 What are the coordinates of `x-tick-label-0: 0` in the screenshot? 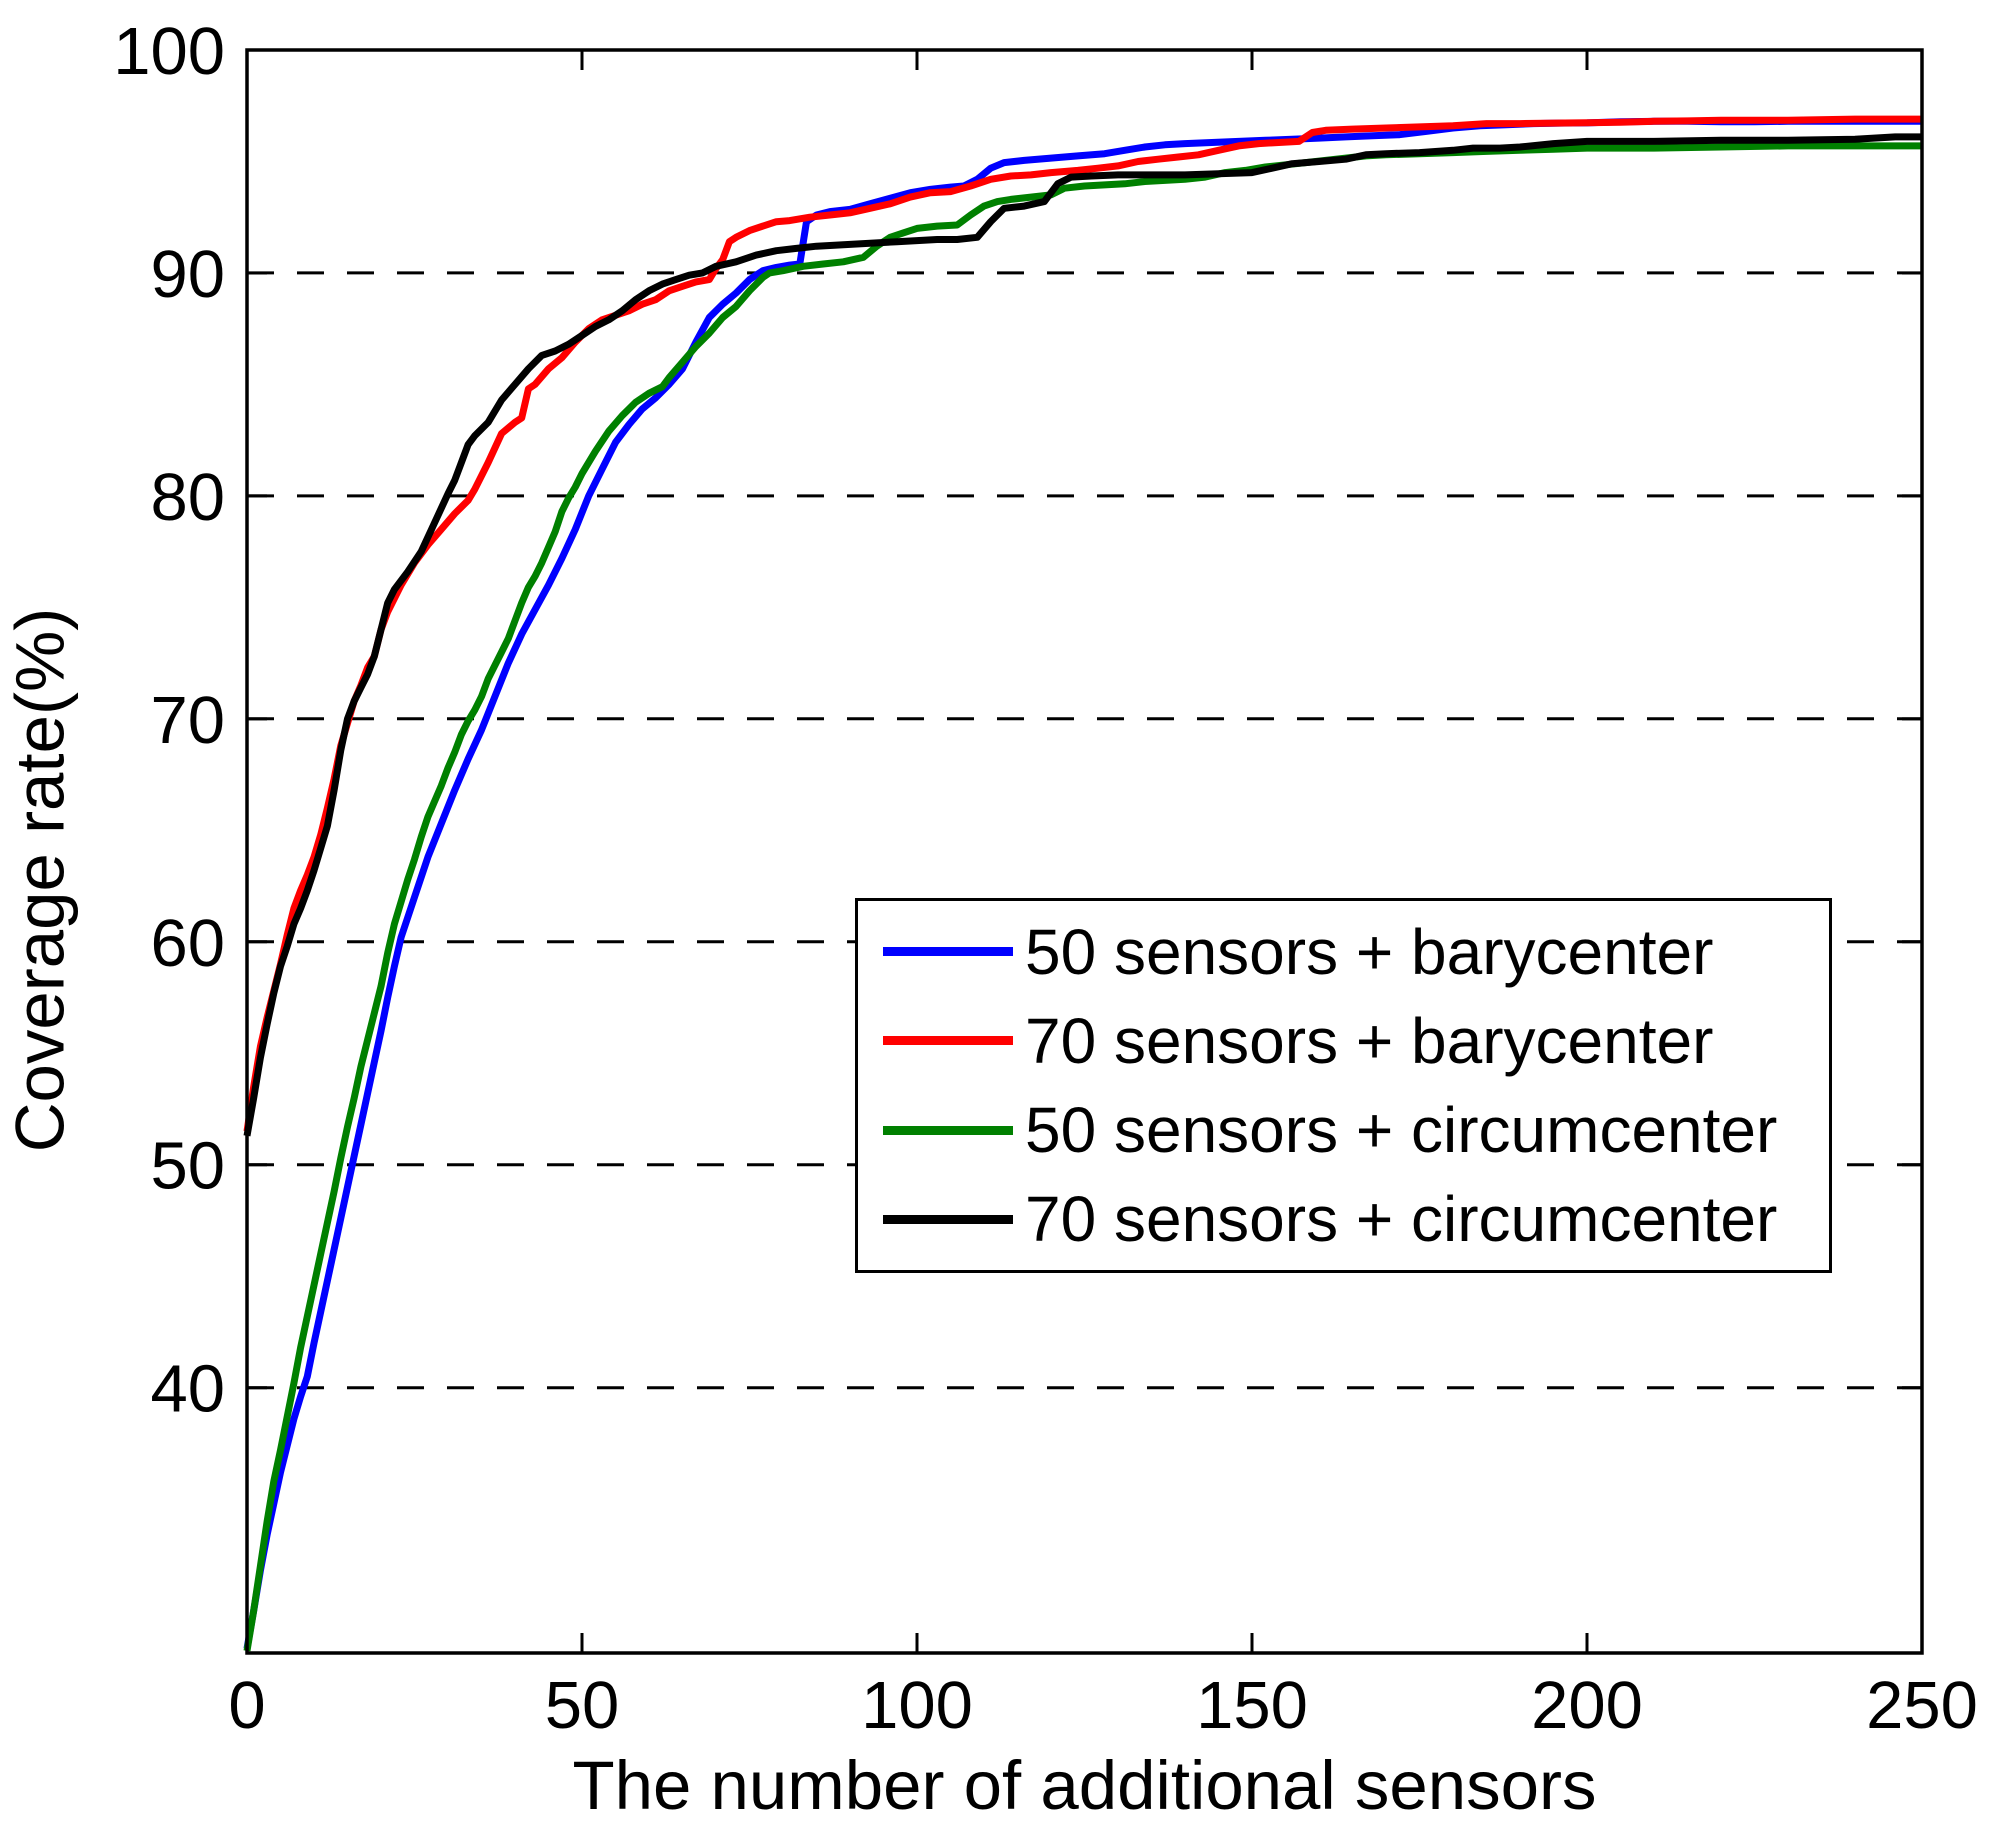 It's located at (246, 1705).